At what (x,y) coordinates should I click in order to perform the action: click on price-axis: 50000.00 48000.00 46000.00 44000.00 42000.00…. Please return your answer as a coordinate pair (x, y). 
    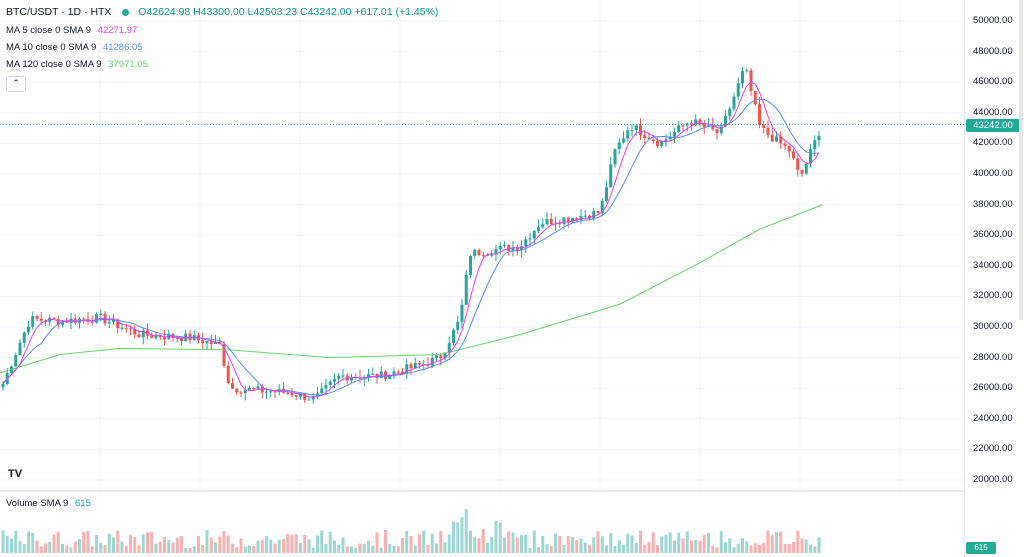
    Looking at the image, I should click on (994, 278).